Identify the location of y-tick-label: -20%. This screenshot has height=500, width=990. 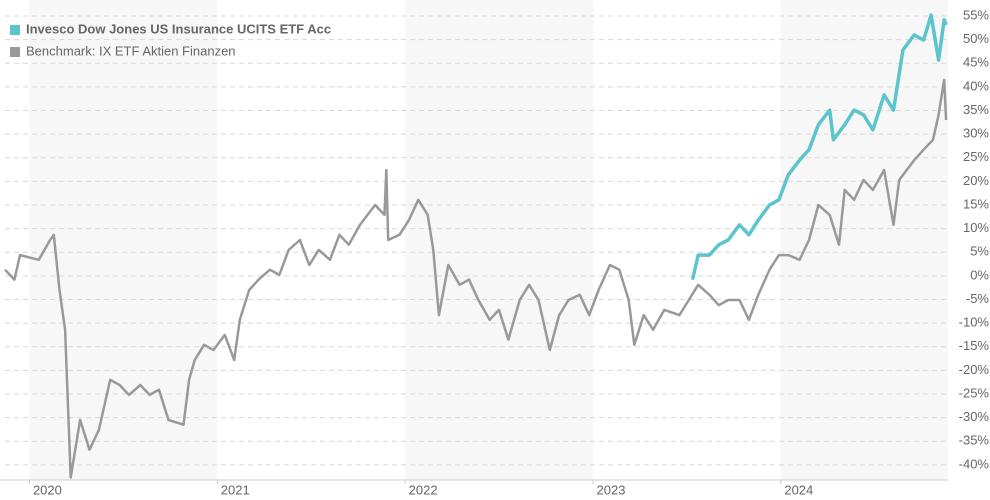
(974, 369).